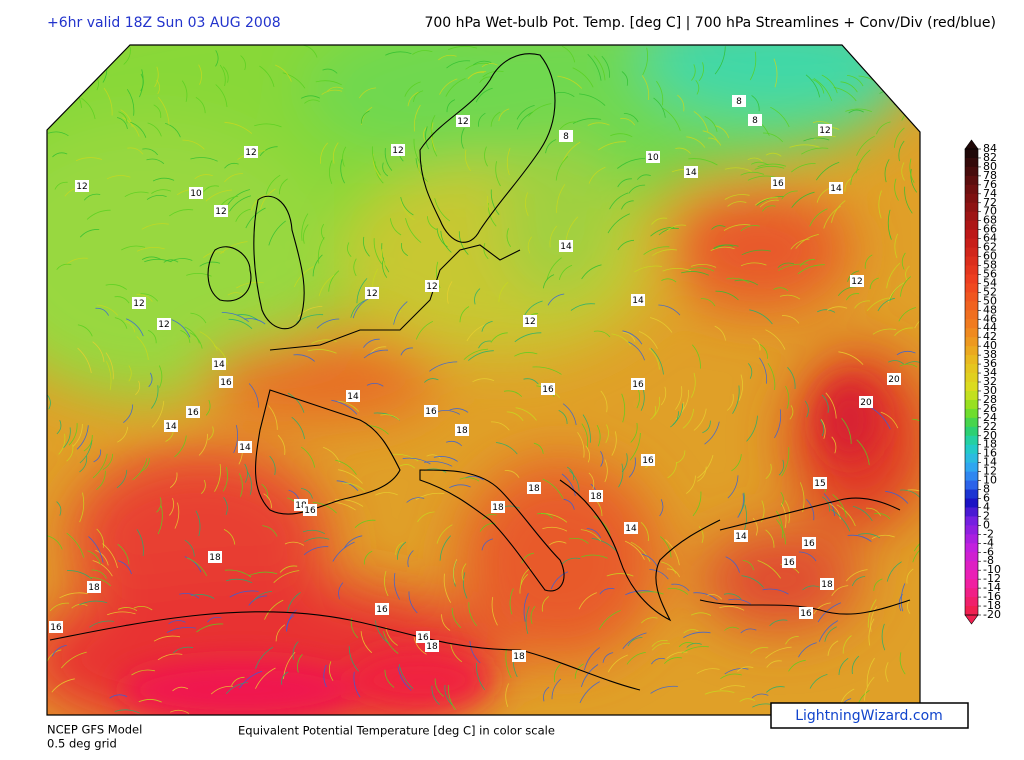  I want to click on colorbar-label: 22, so click(990, 426).